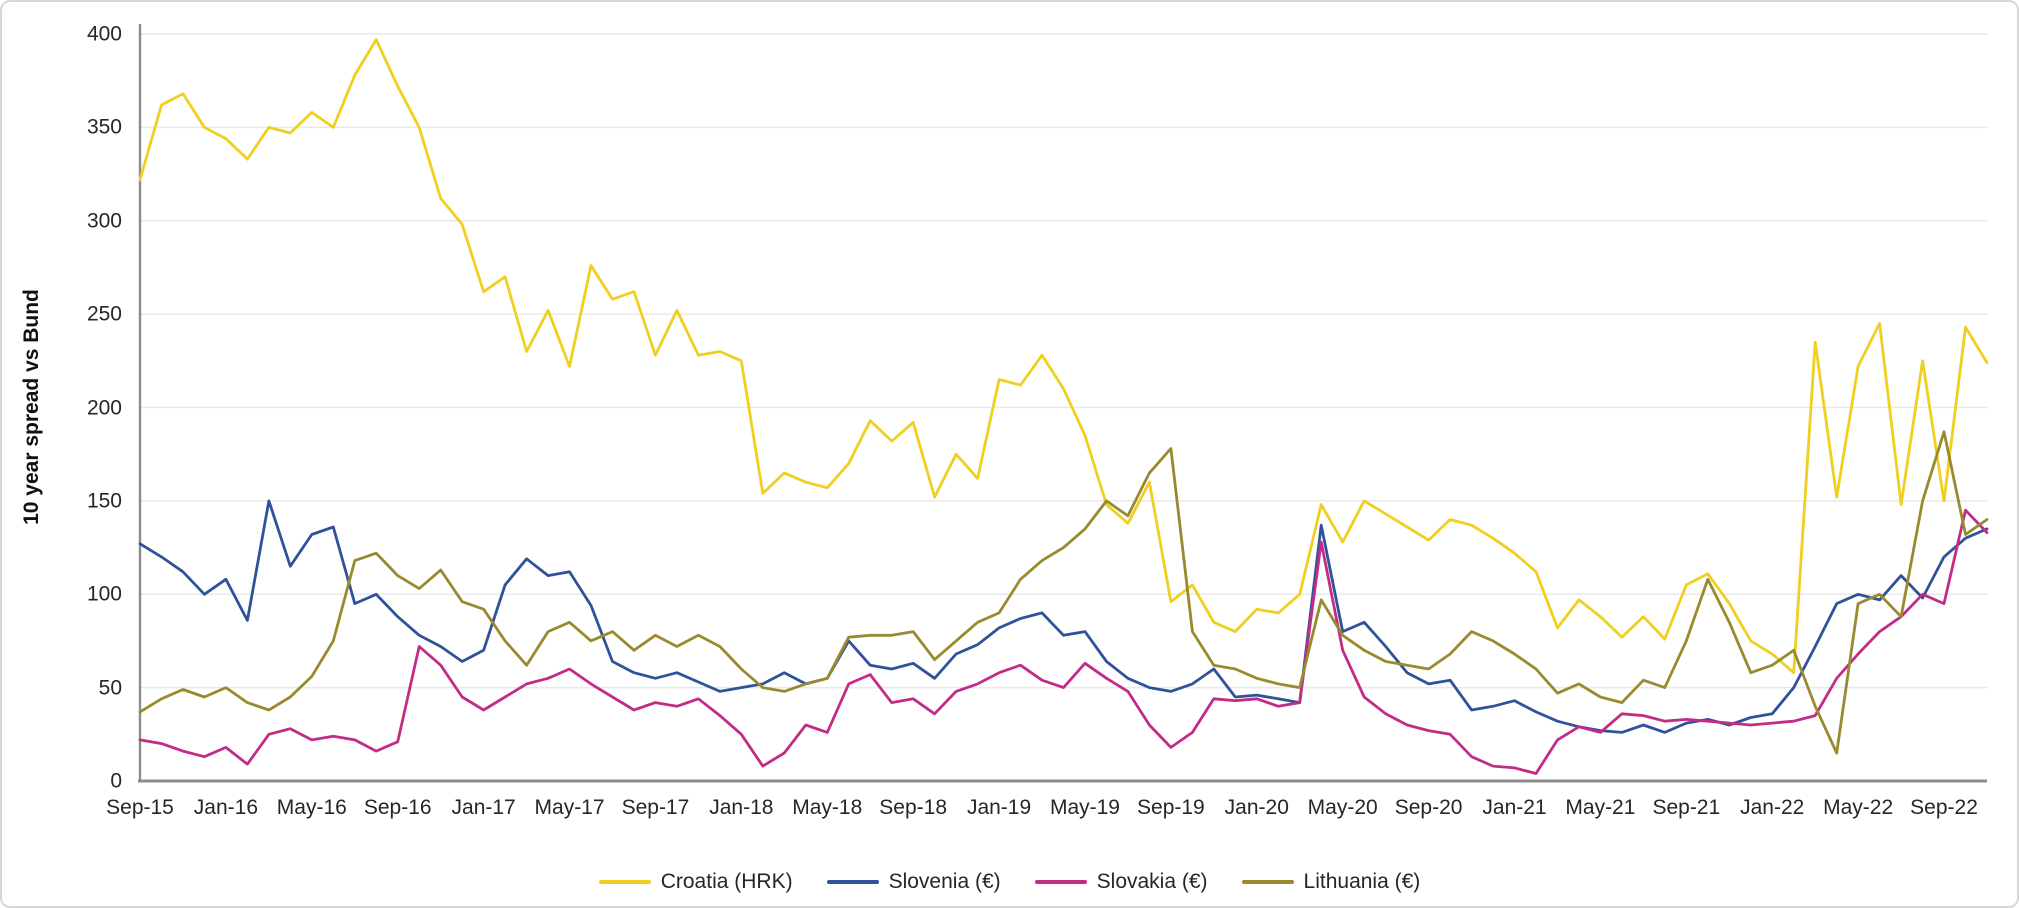  Describe the element at coordinates (827, 807) in the screenshot. I see `x-tick-label-May-18: May-18` at that location.